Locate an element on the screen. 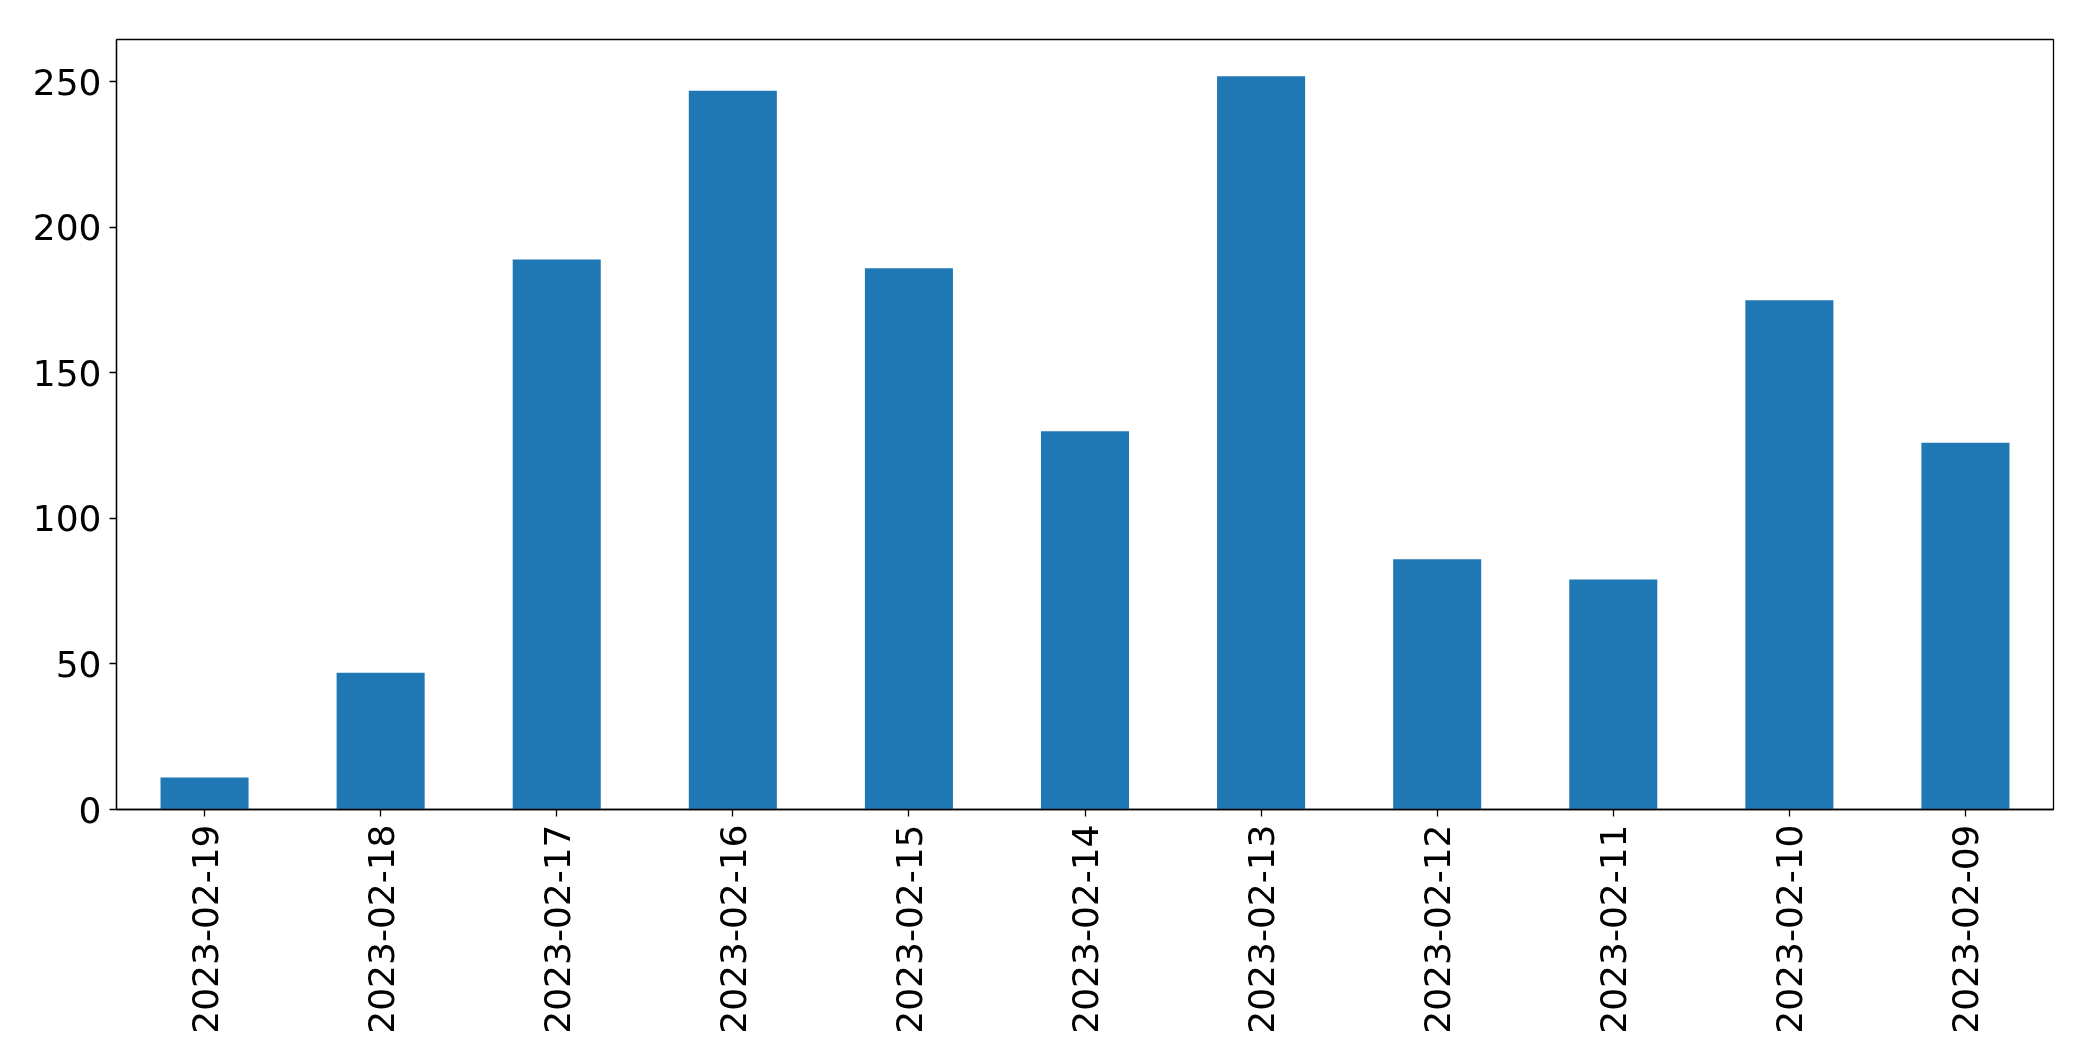 The image size is (2093, 1061). x-tick-label: 2023-02-15 is located at coordinates (909, 929).